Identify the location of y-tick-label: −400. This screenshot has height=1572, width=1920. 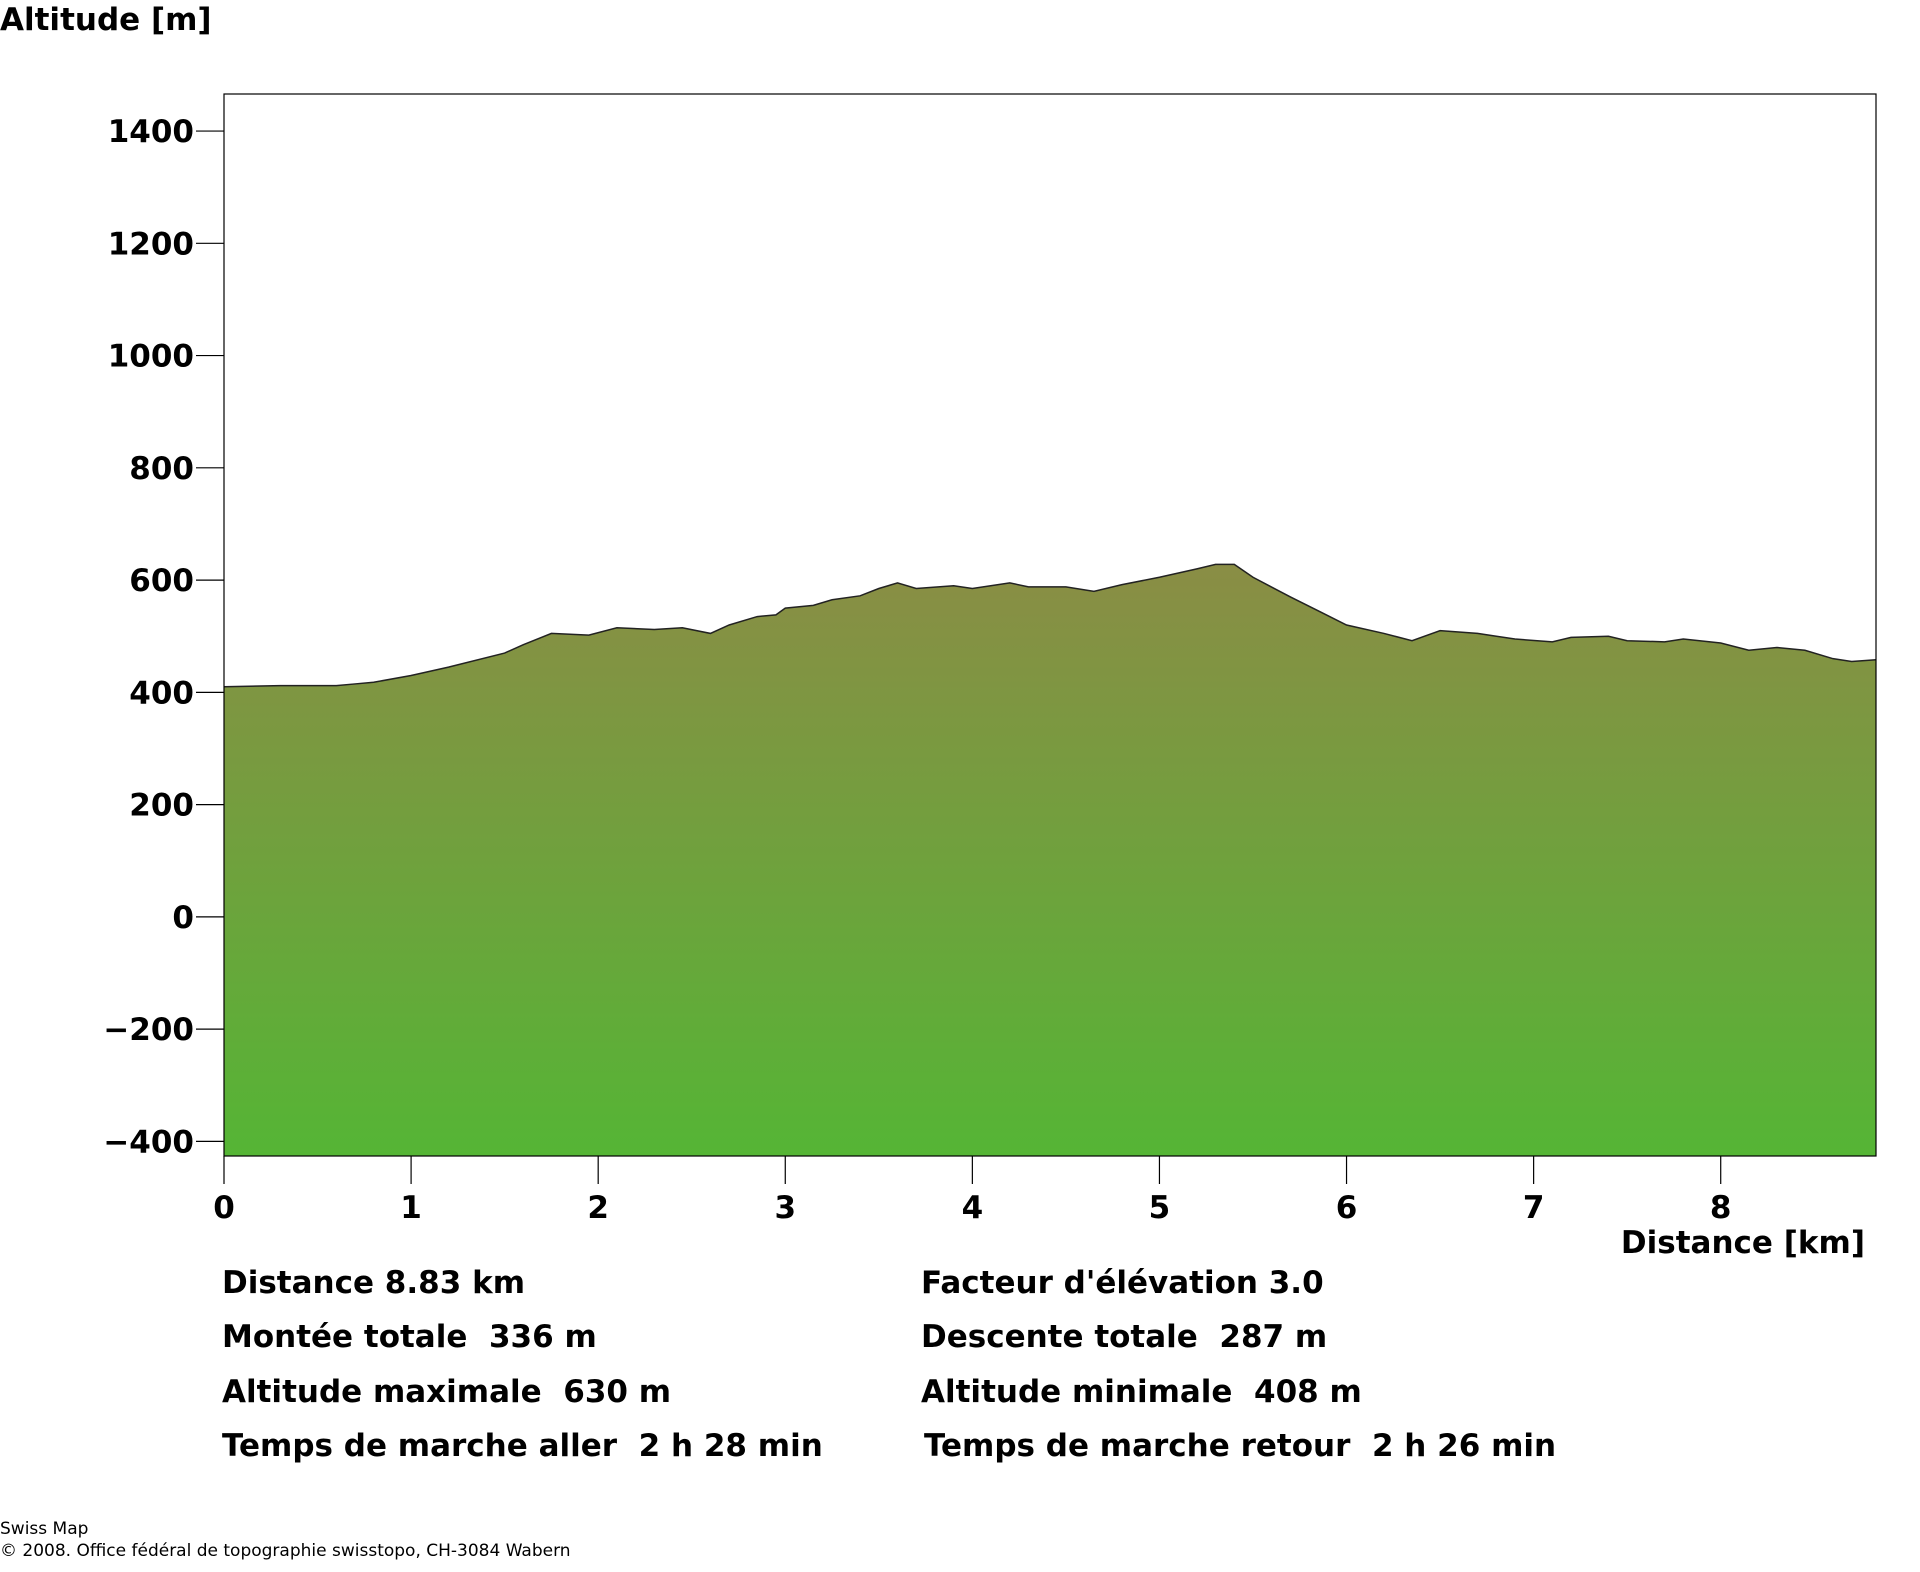
(148, 1142).